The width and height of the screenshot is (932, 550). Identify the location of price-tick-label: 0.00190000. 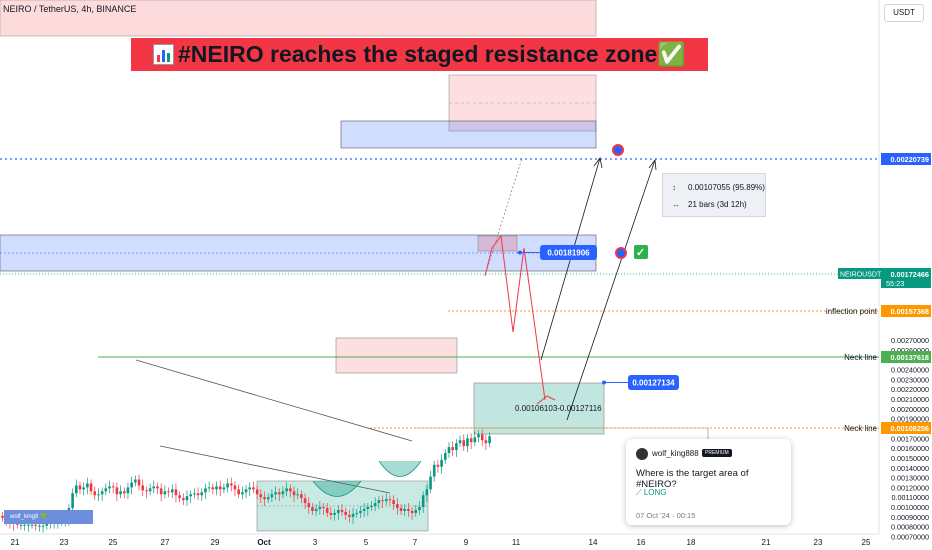
(910, 419).